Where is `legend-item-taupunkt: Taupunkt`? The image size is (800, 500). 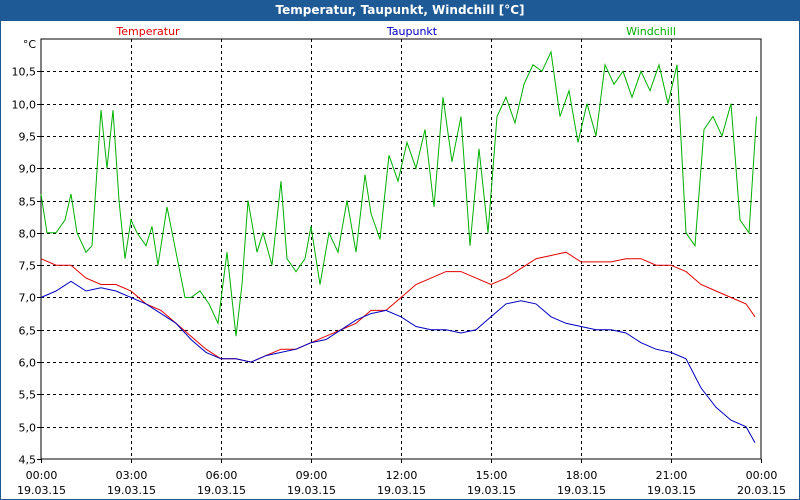 legend-item-taupunkt: Taupunkt is located at coordinates (412, 31).